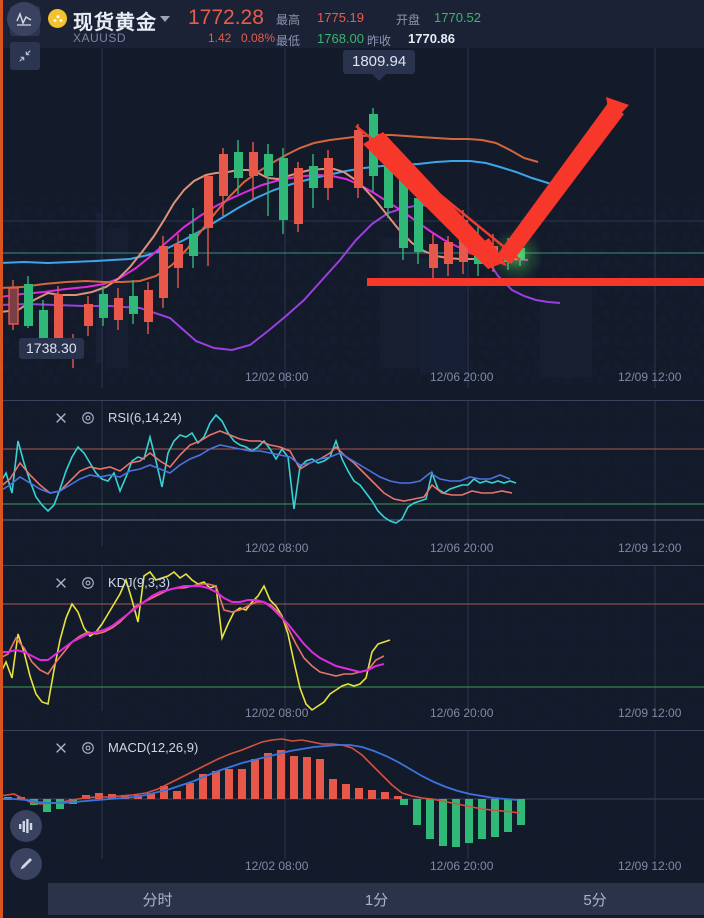 This screenshot has height=918, width=704. Describe the element at coordinates (352, 380) in the screenshot. I see `main-time-axis: 12/02 08:00 12/06 20:00 12/09 12:00` at that location.